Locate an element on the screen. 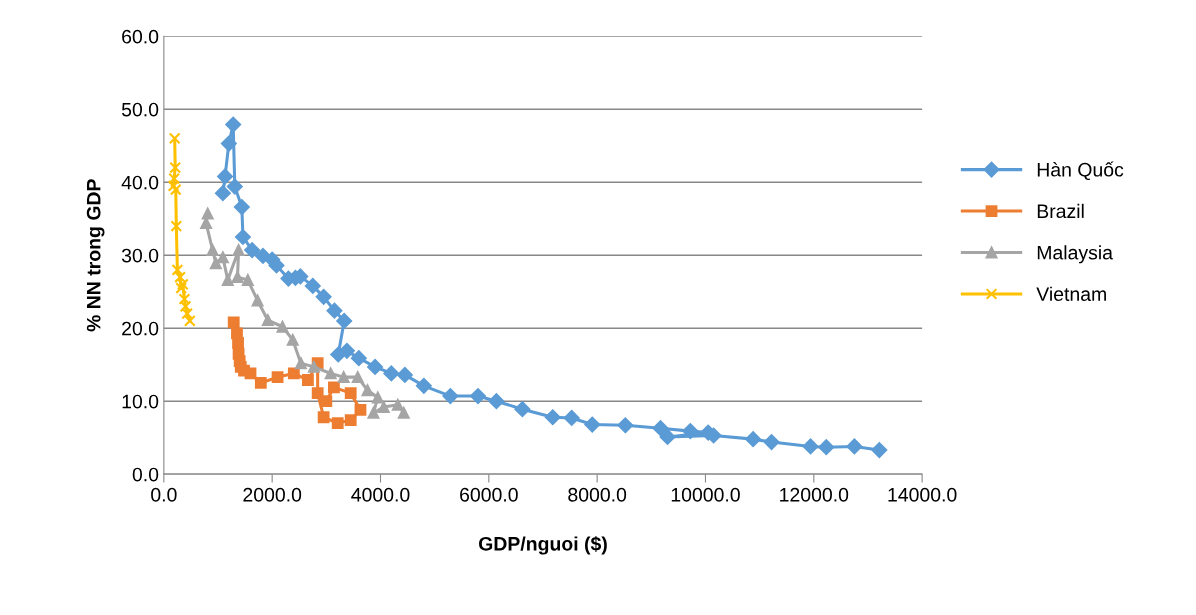 The width and height of the screenshot is (1196, 615). y-tick-label: 30.0 is located at coordinates (140, 255).